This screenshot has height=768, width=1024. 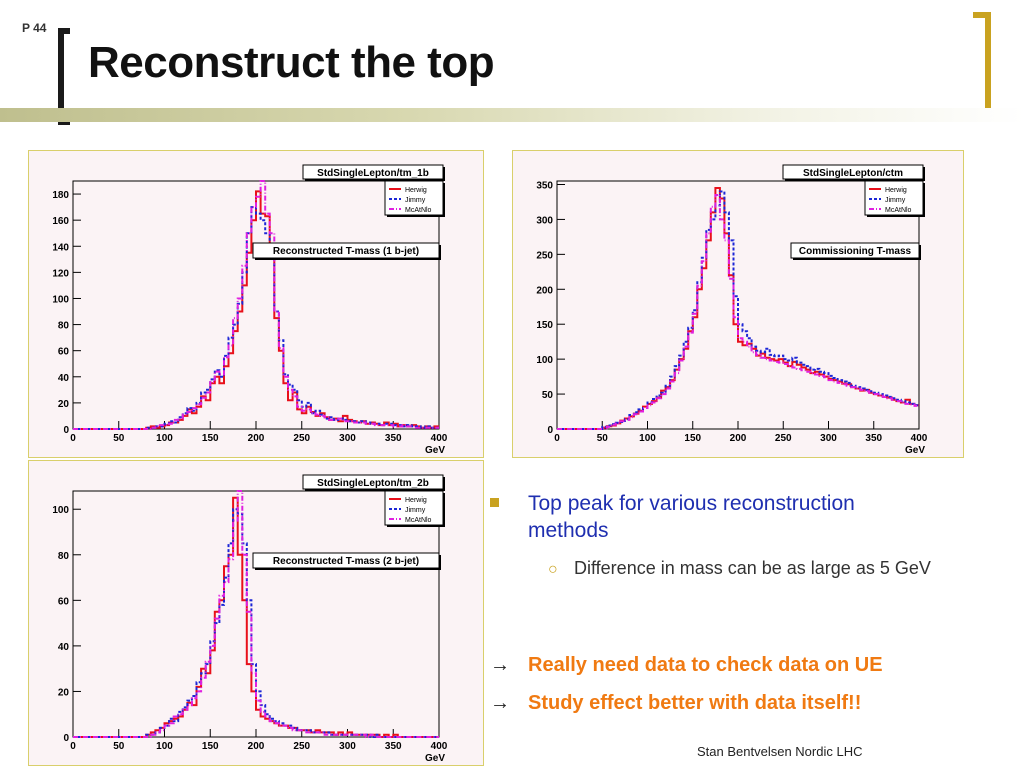 I want to click on plot-annotation: Commissioning T-mass, so click(x=855, y=251).